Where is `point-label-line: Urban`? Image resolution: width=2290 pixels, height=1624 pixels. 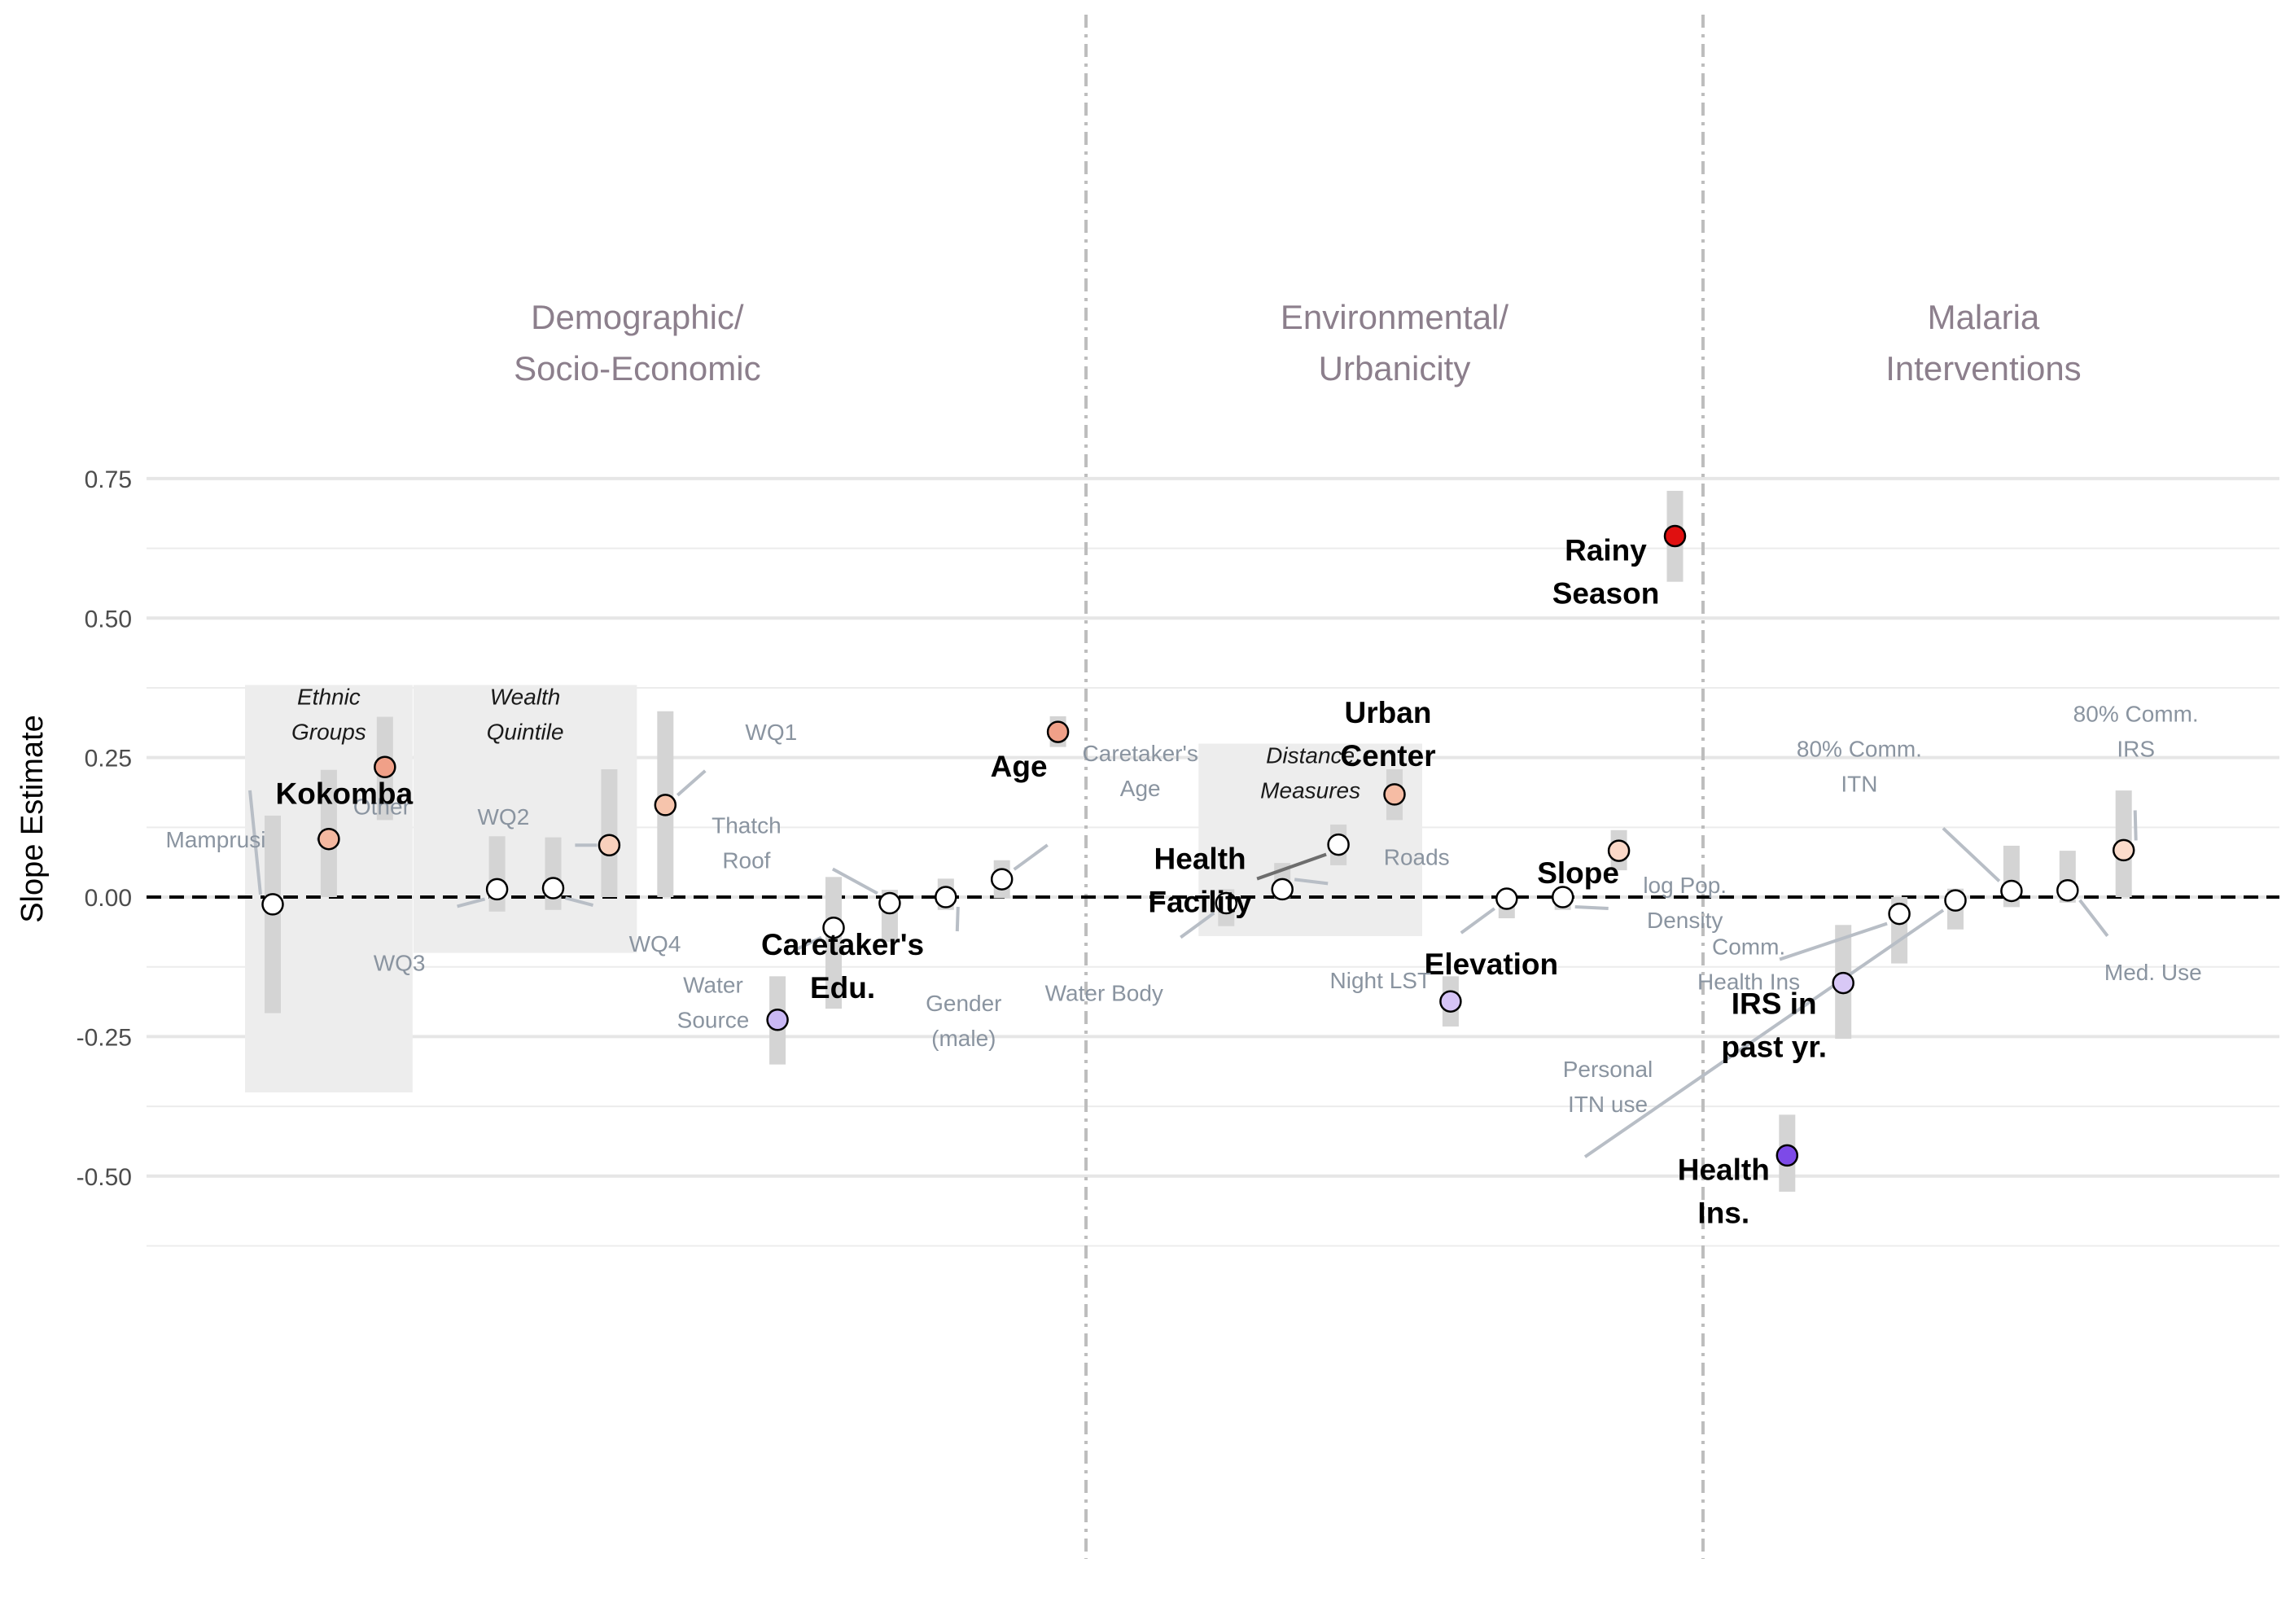 point-label-line: Urban is located at coordinates (1388, 712).